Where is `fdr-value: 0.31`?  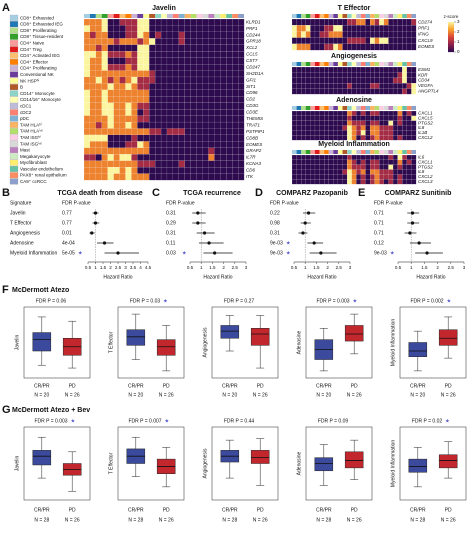 fdr-value: 0.31 is located at coordinates (171, 233).